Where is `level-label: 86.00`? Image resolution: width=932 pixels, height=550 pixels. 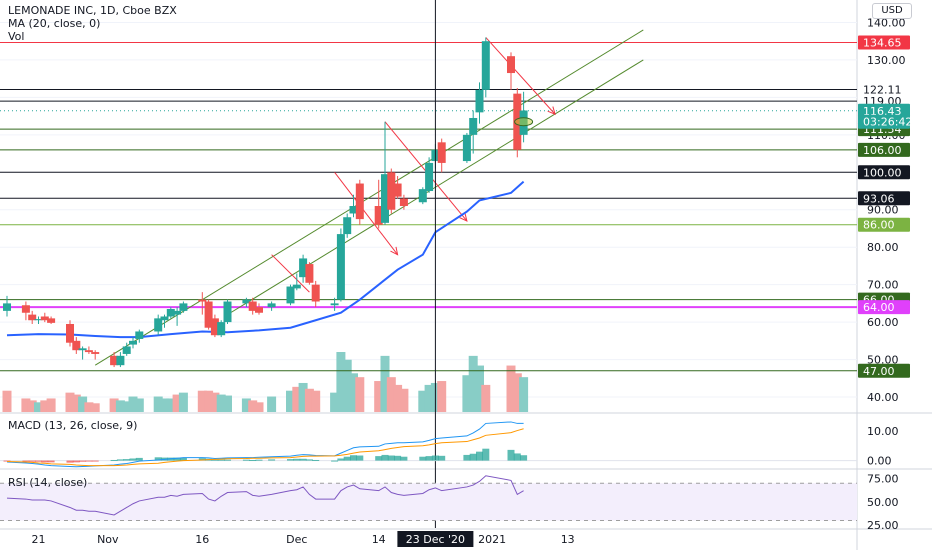 level-label: 86.00 is located at coordinates (879, 225).